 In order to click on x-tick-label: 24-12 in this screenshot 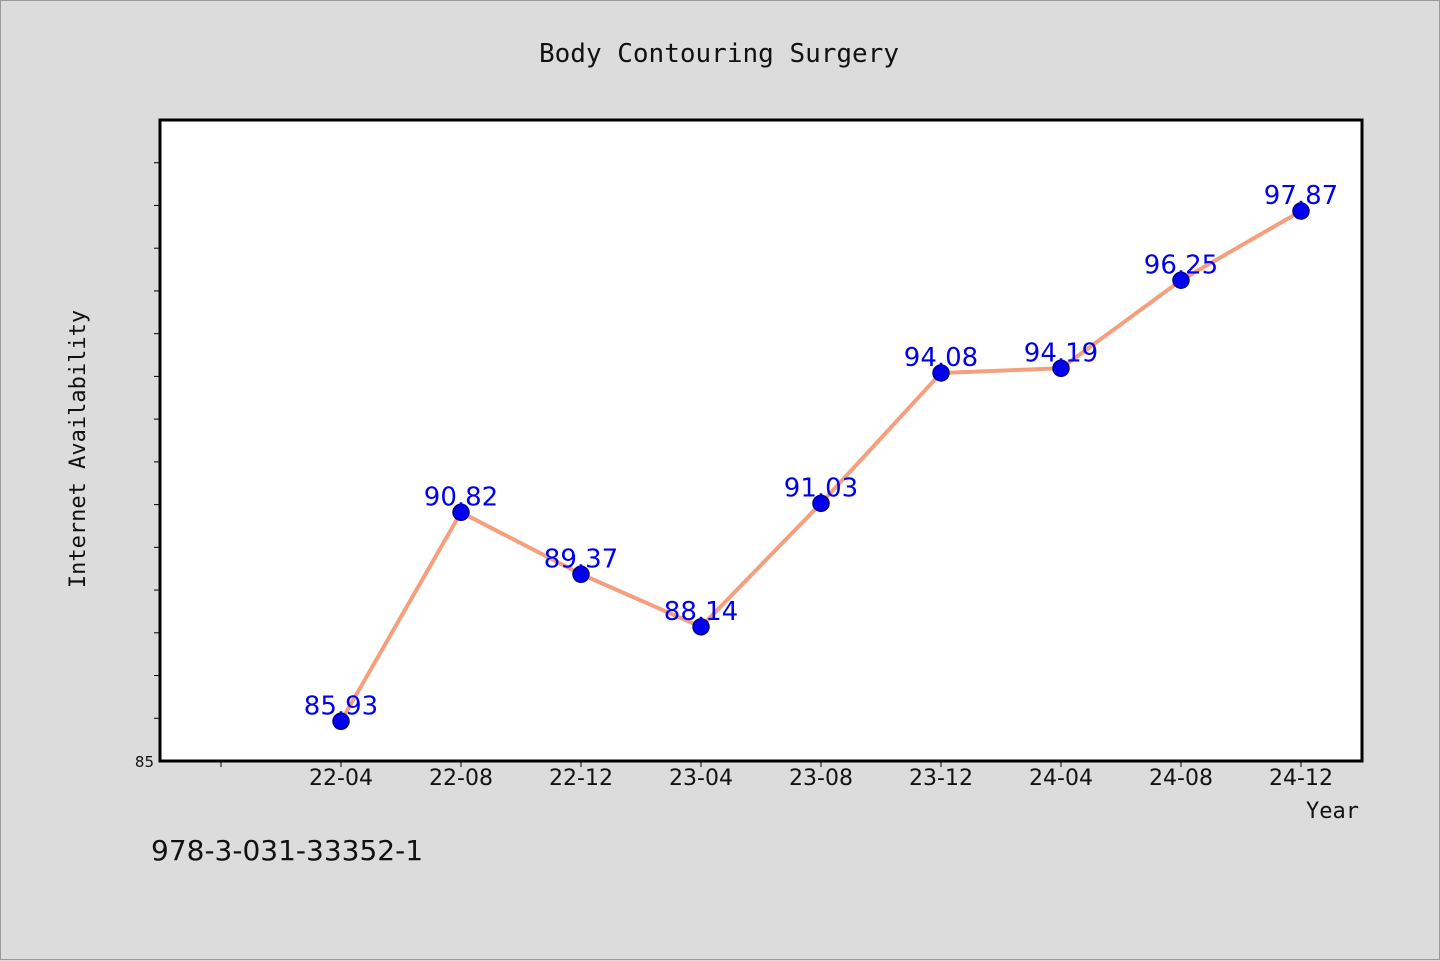, I will do `click(1301, 778)`.